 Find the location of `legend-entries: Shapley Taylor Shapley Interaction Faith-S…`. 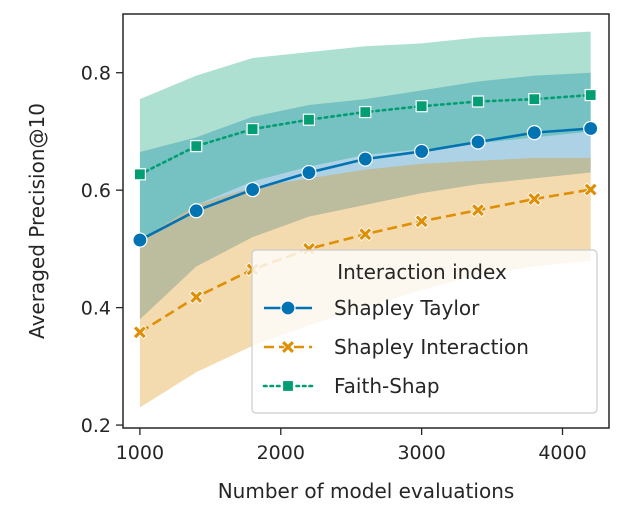

legend-entries: Shapley Taylor Shapley Interaction Faith-S… is located at coordinates (395, 347).